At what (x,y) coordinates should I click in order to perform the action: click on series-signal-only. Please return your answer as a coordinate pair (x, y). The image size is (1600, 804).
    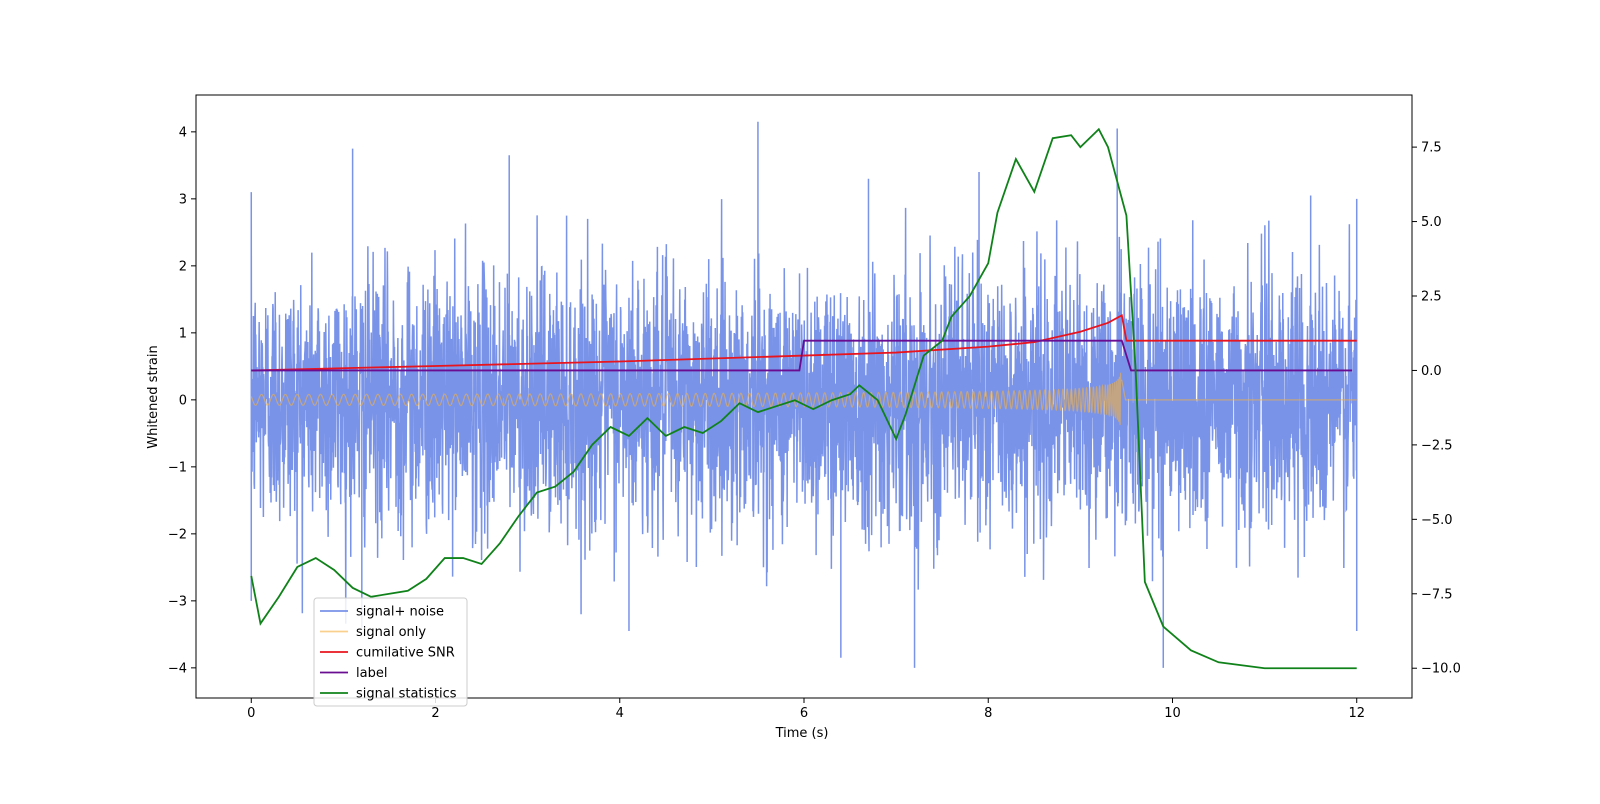
    Looking at the image, I should click on (803, 399).